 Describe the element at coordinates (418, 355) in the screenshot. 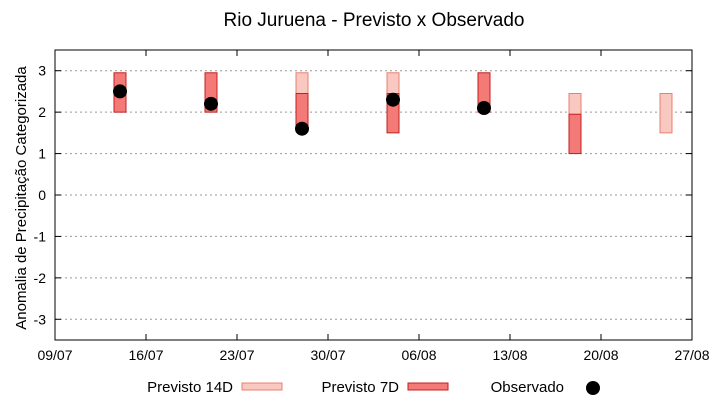

I see `x-tick-label: 06/08` at that location.